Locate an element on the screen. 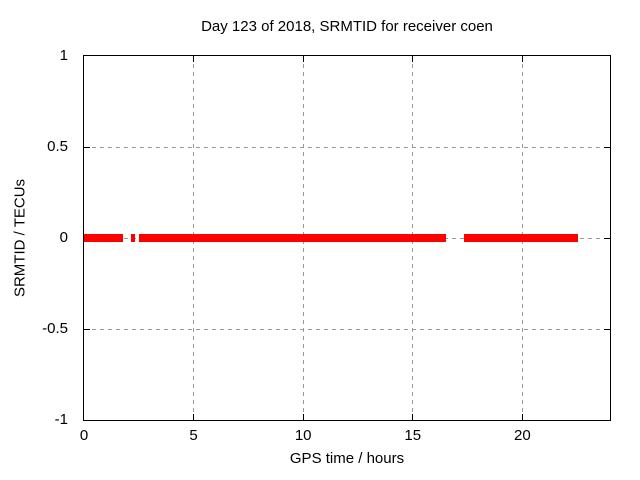 Image resolution: width=640 pixels, height=480 pixels. y-tick-label: 0.5 is located at coordinates (57, 146).